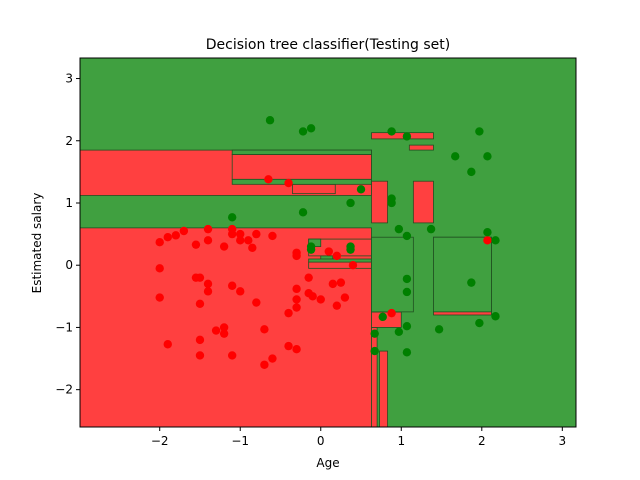  Describe the element at coordinates (69, 203) in the screenshot. I see `y-tick-label: 1` at that location.